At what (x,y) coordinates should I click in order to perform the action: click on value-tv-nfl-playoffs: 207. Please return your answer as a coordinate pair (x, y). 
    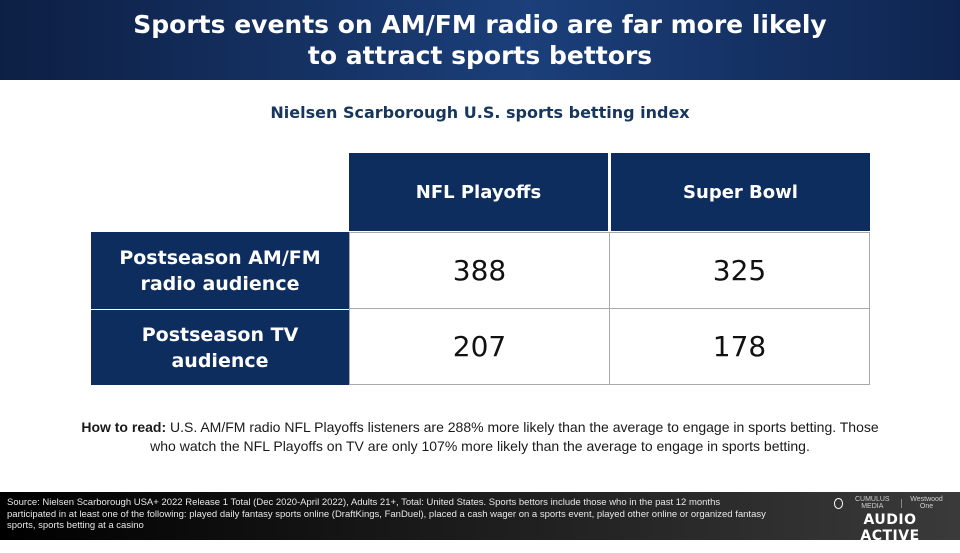
    Looking at the image, I should click on (479, 346).